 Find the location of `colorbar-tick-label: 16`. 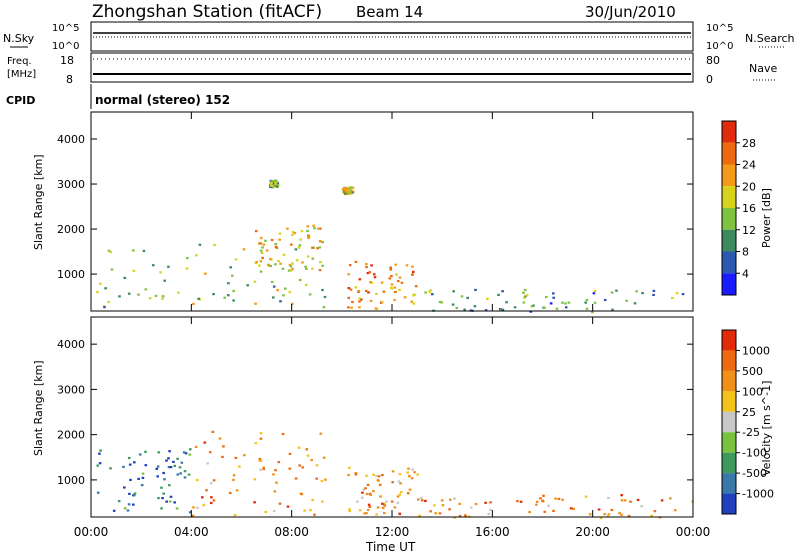

colorbar-tick-label: 16 is located at coordinates (749, 208).